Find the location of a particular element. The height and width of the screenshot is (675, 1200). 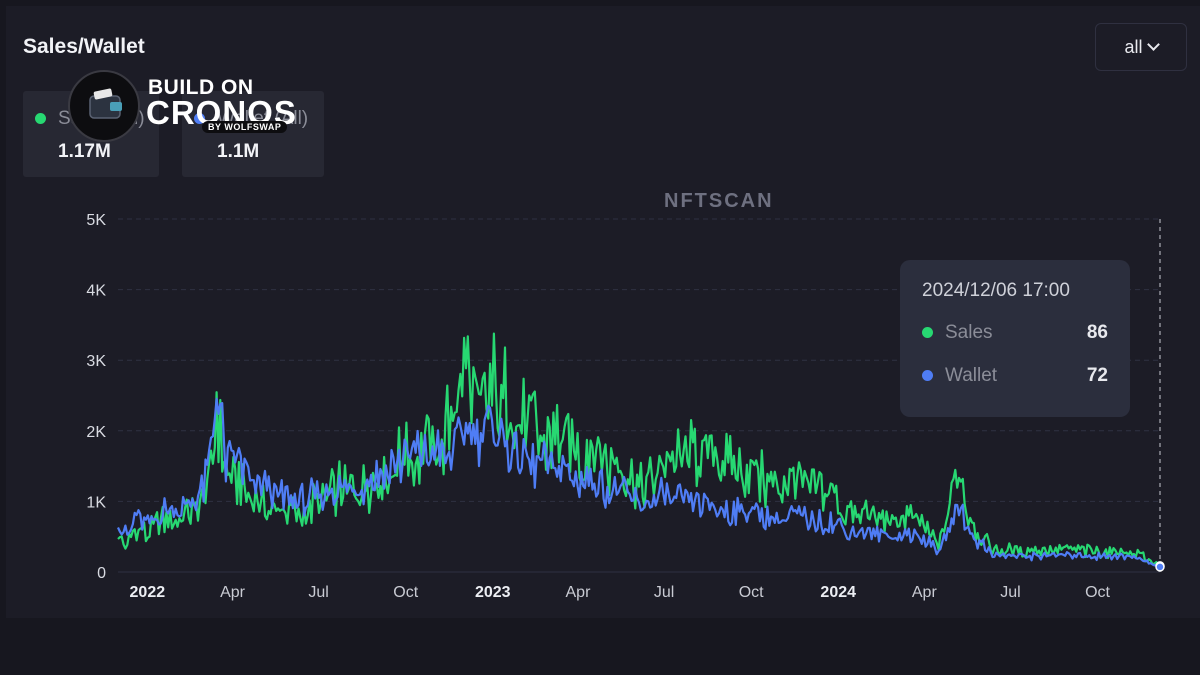

logo-text-line1: BUILD ON is located at coordinates (201, 87).